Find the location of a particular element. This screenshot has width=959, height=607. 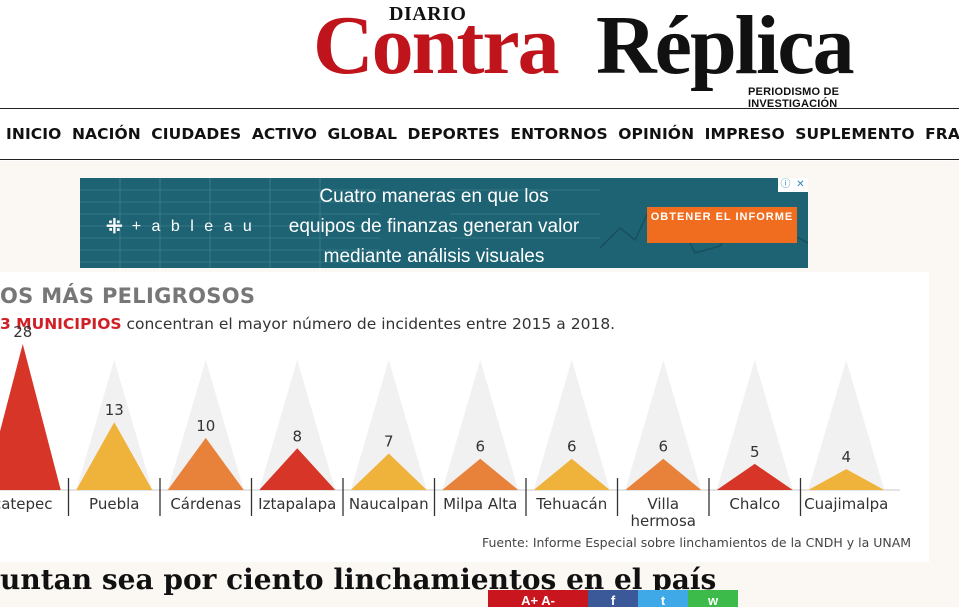

ad-headline-line-3: mediante análisis visuales is located at coordinates (434, 256).